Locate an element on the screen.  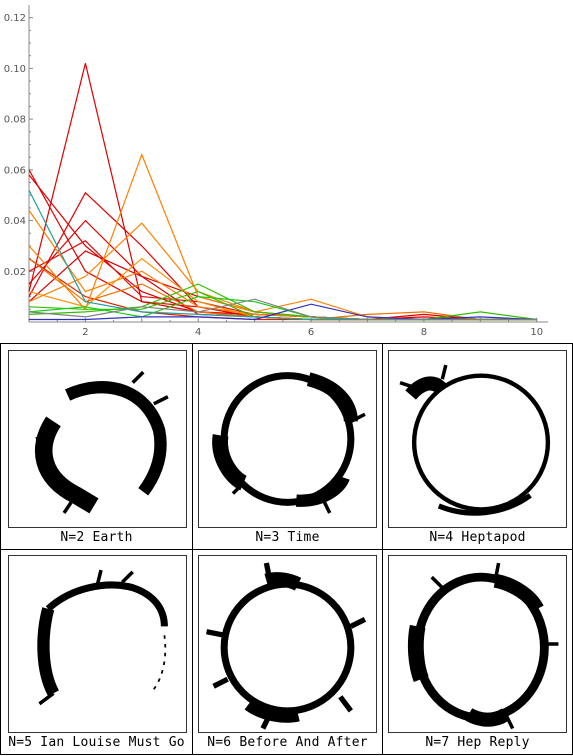
y-tick-label: 0.04 is located at coordinates (15, 221).